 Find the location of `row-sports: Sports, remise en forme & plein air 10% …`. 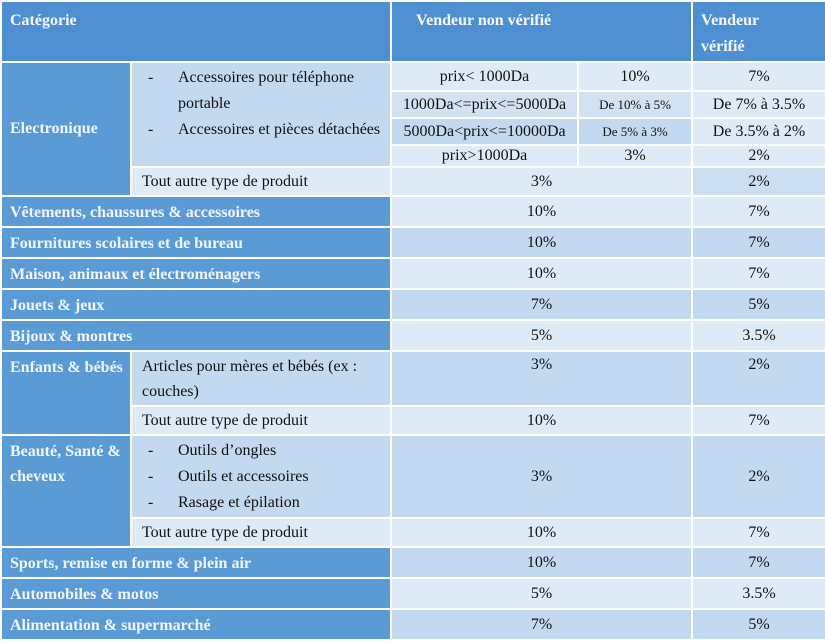

row-sports: Sports, remise en forme & plein air 10% … is located at coordinates (412, 562).